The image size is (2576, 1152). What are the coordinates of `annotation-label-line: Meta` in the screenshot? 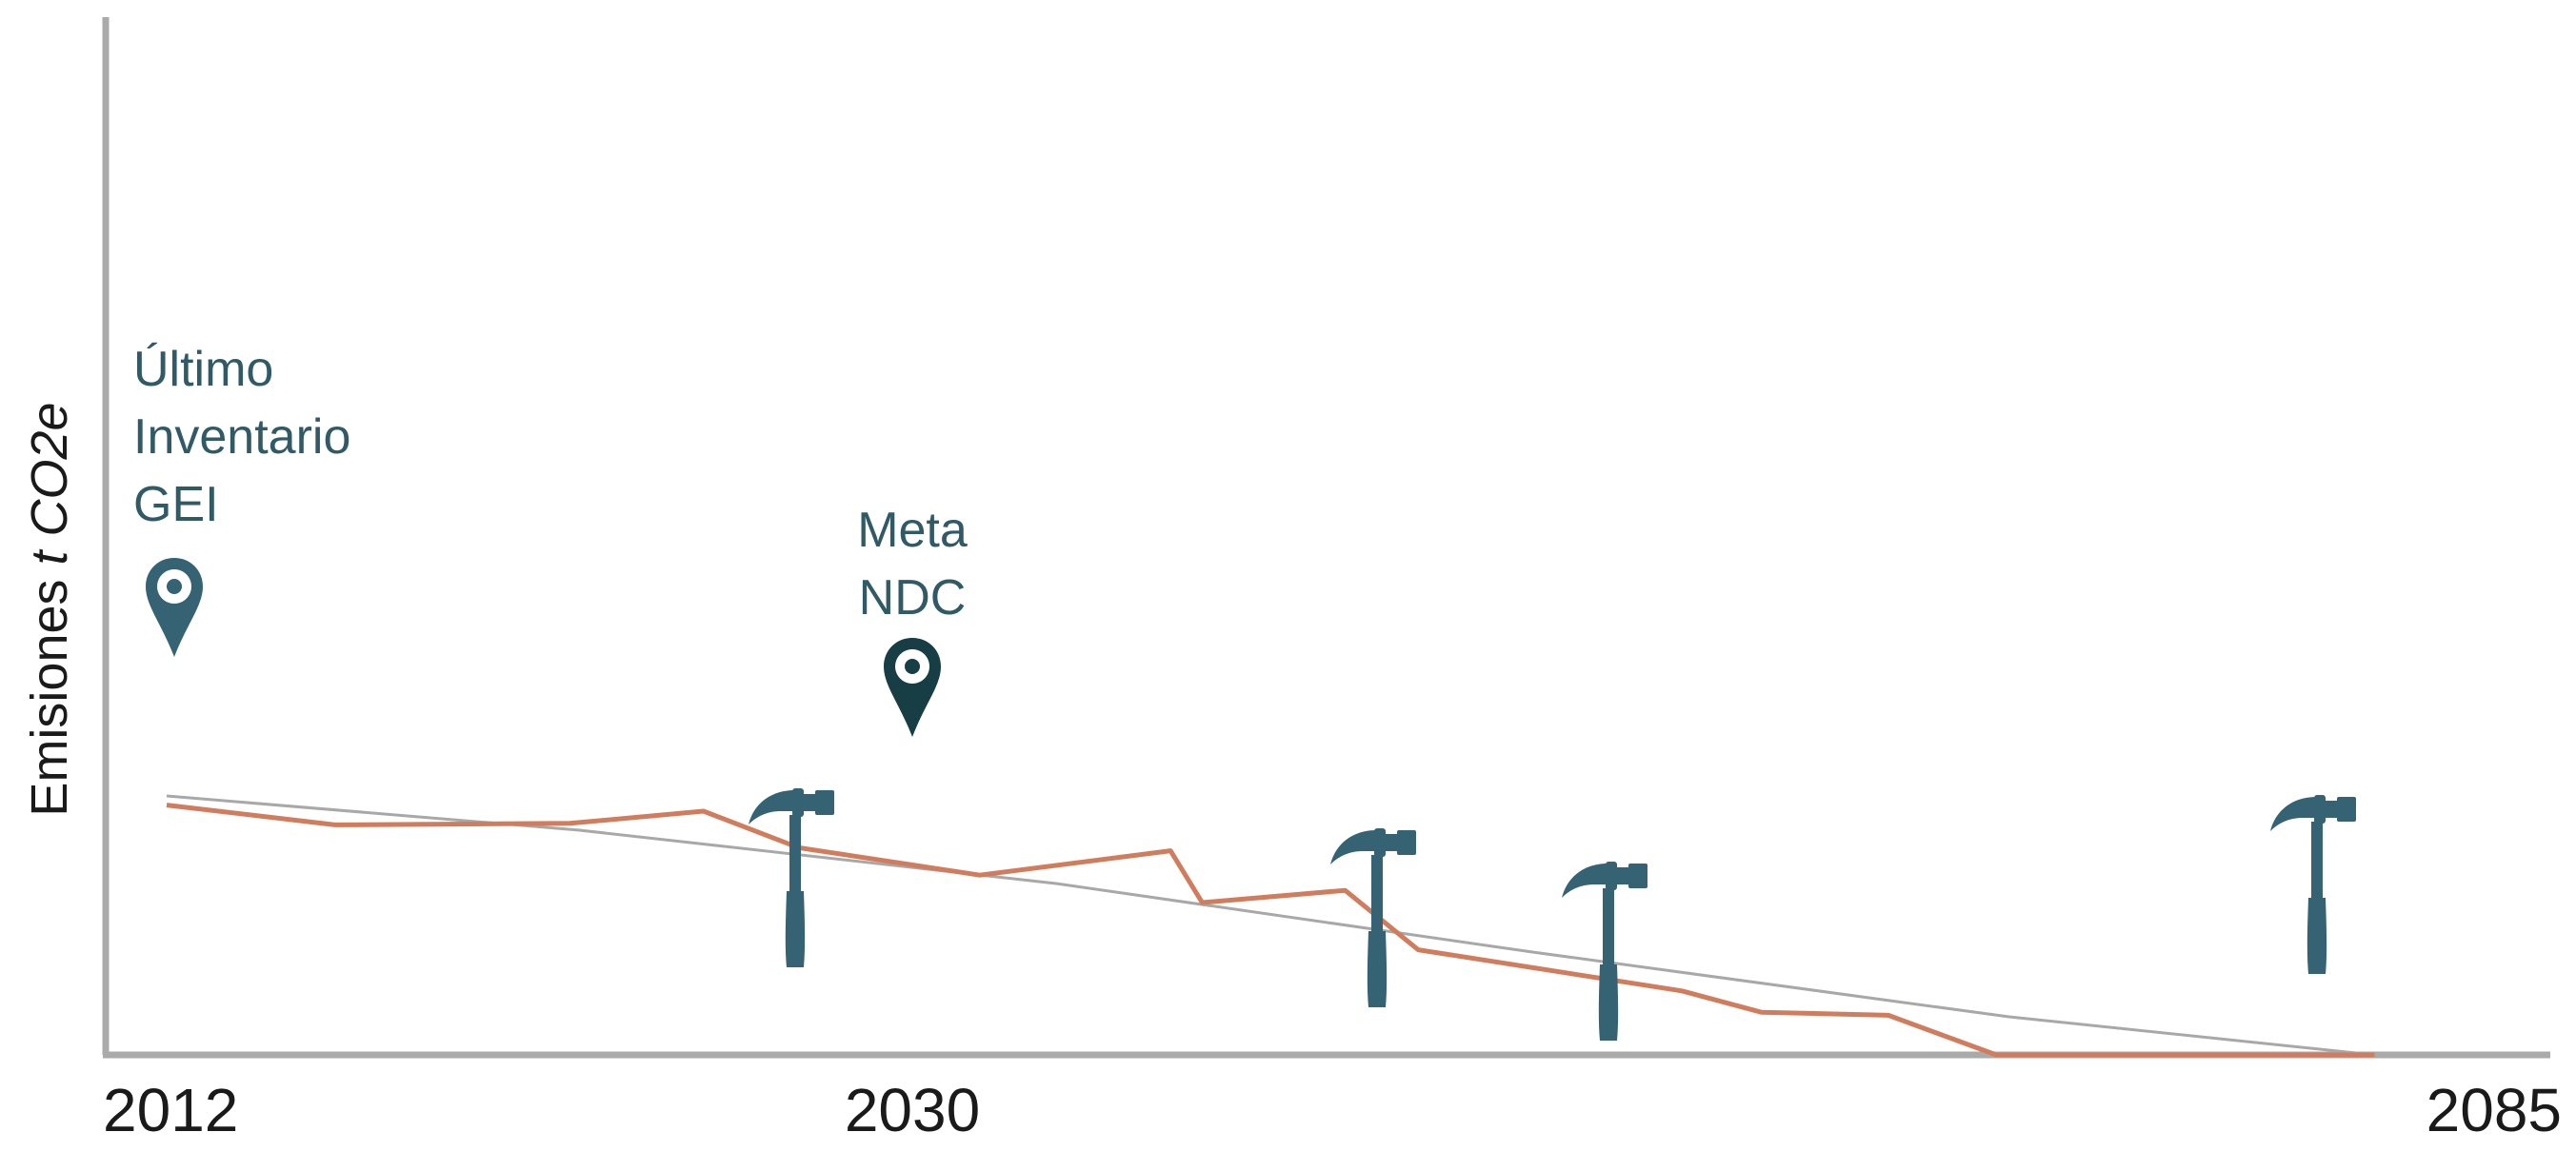 It's located at (912, 530).